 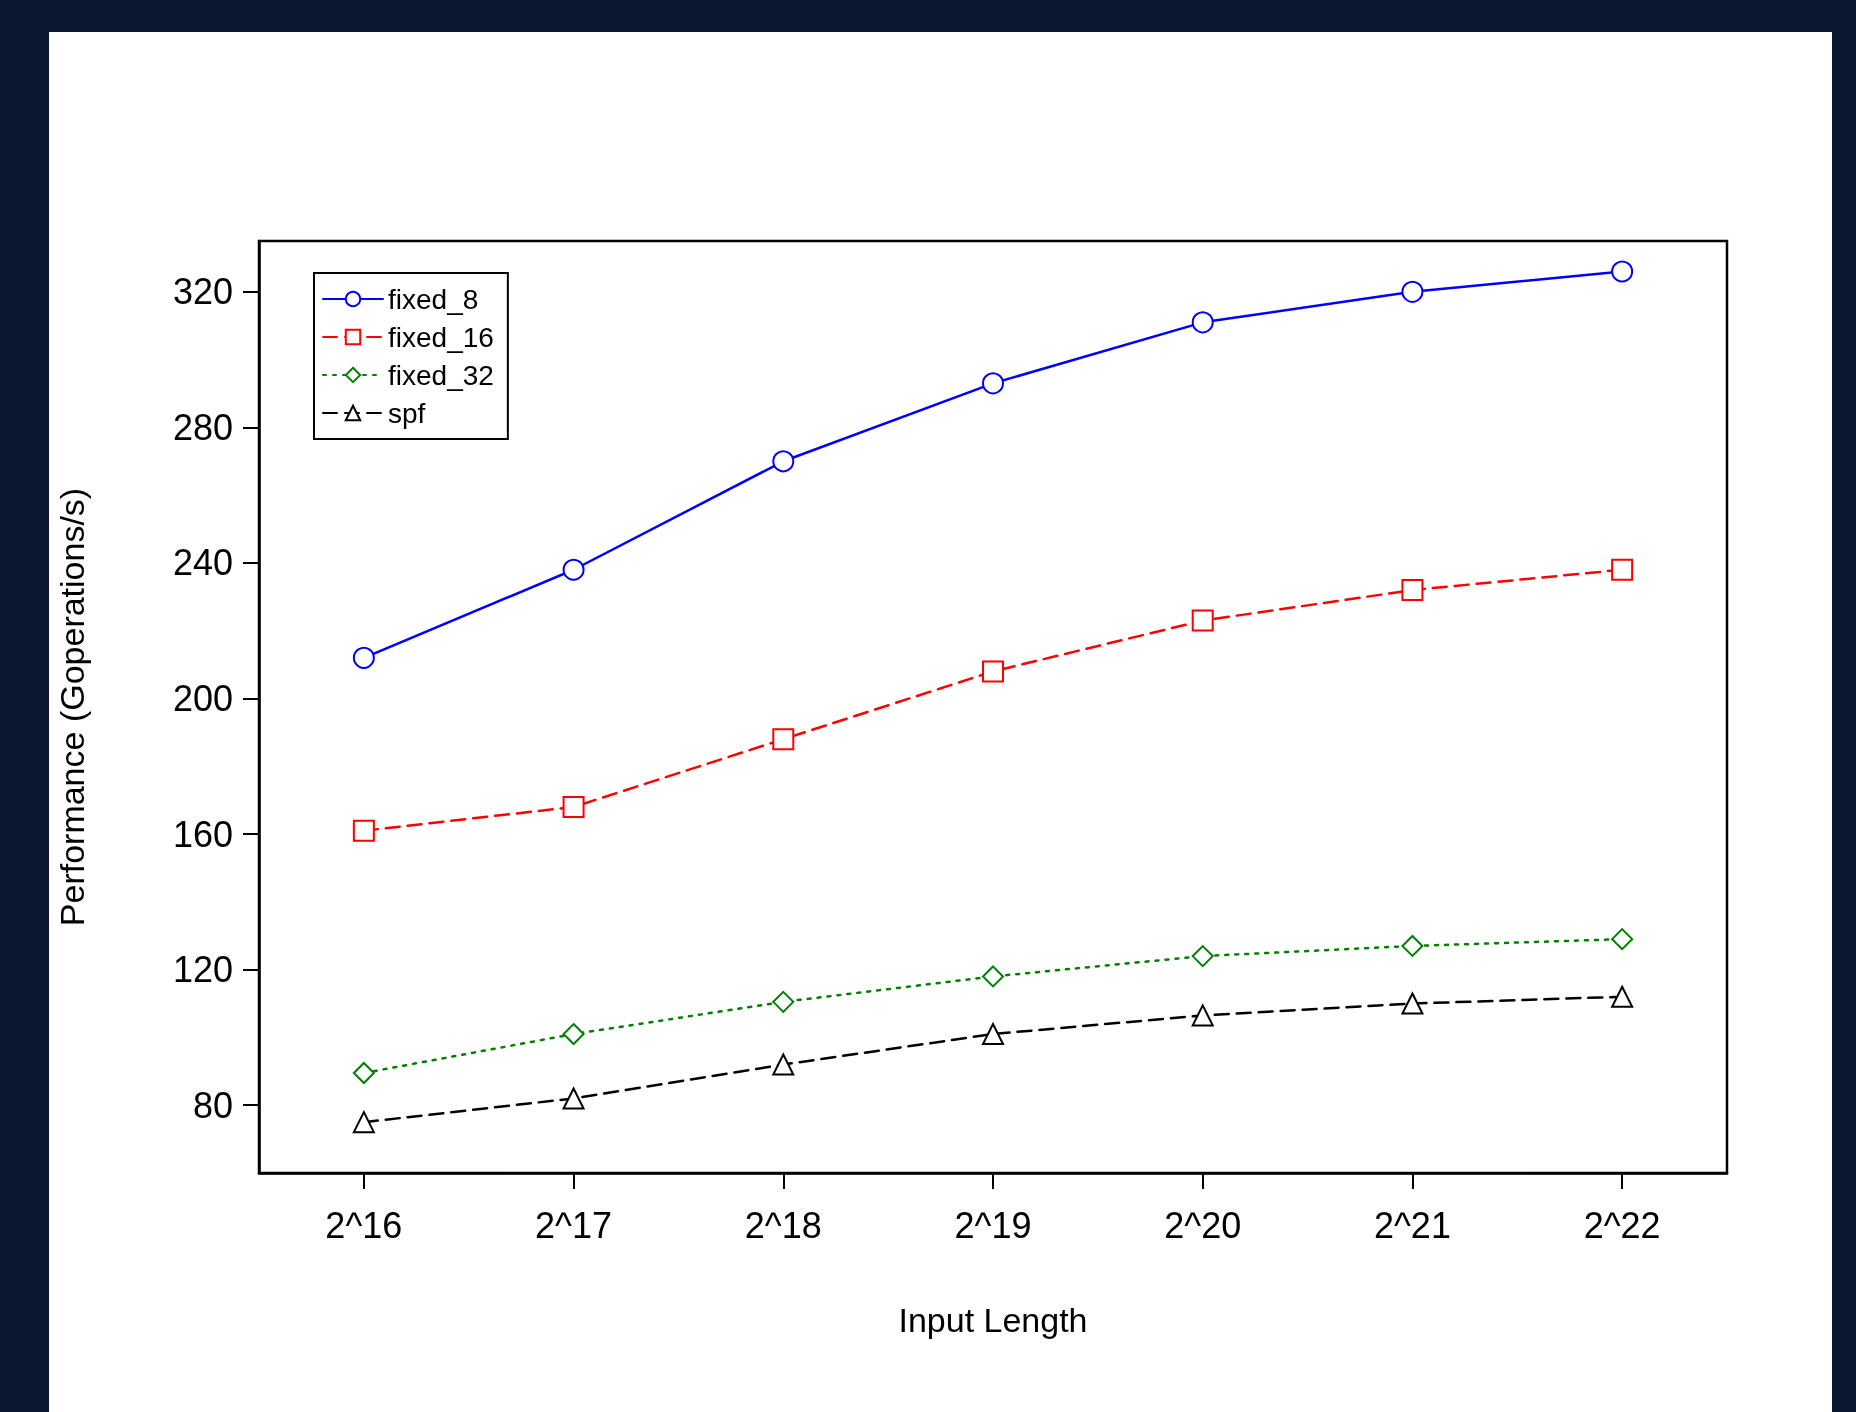 What do you see at coordinates (574, 1225) in the screenshot?
I see `x-tick-label: 2^17` at bounding box center [574, 1225].